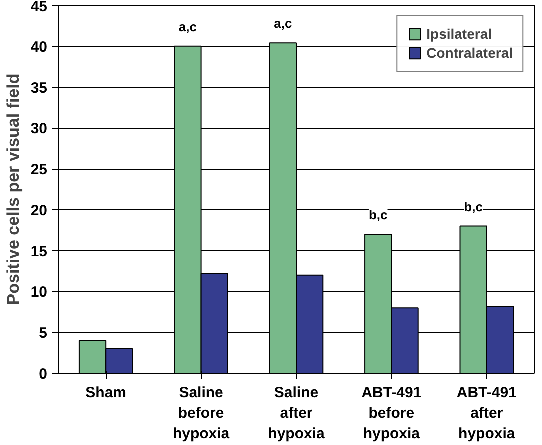 This screenshot has width=542, height=445. I want to click on y-tick-label: 20, so click(39, 211).